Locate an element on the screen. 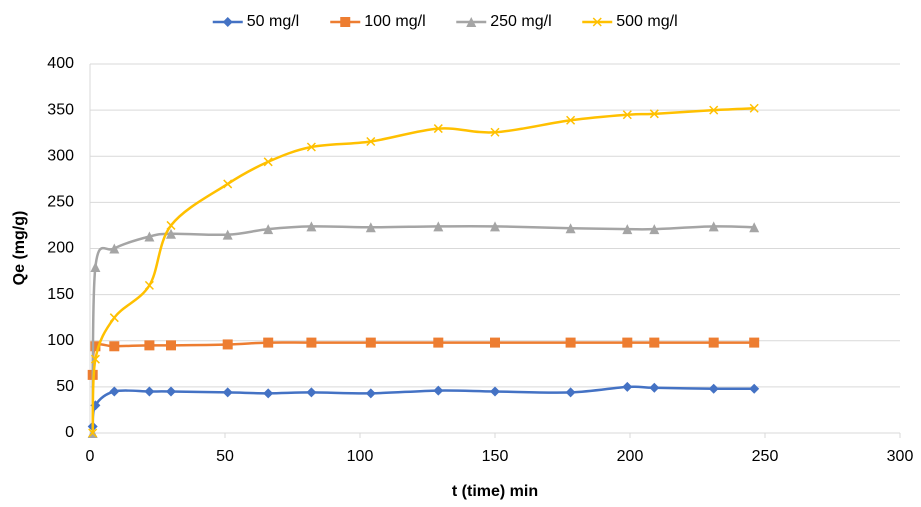 Image resolution: width=921 pixels, height=507 pixels. y-tick-label: 200 is located at coordinates (60, 248).